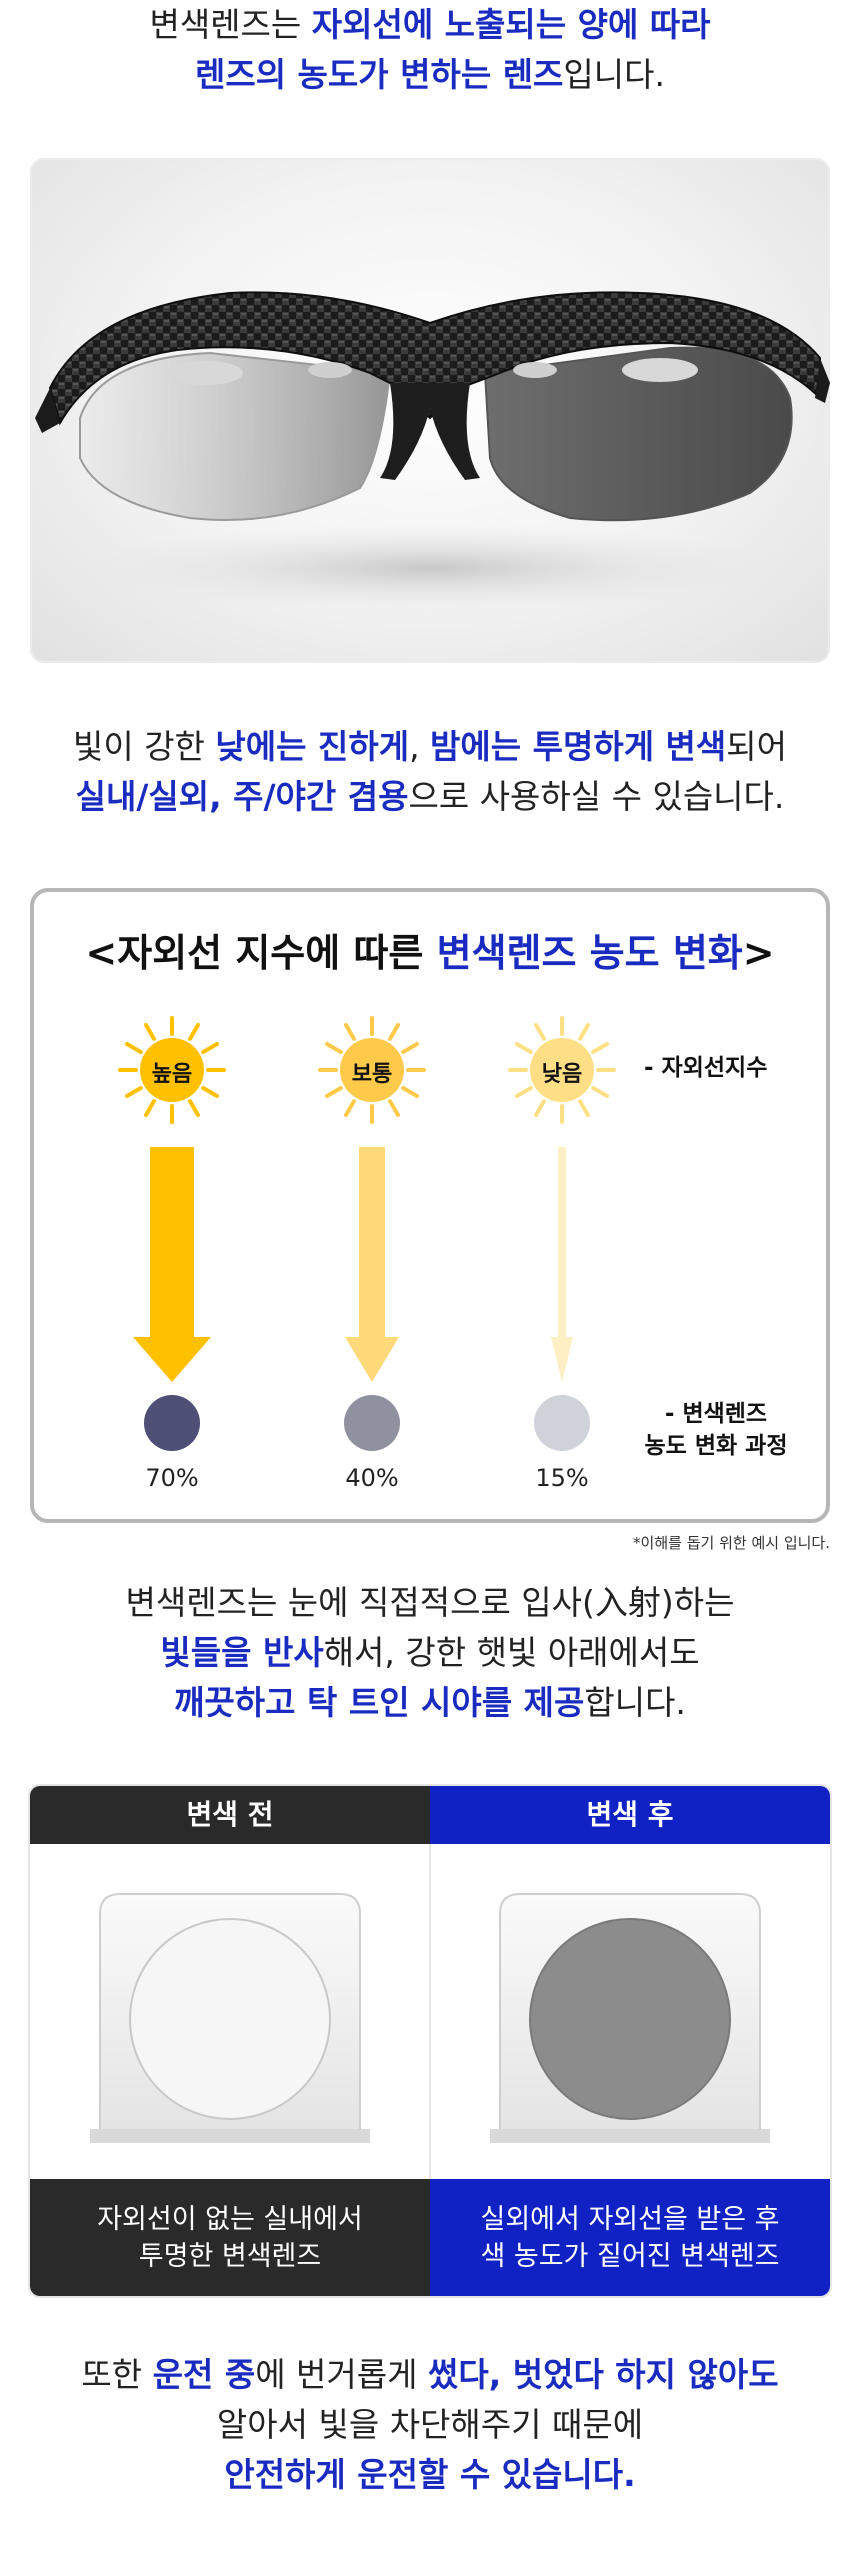 The height and width of the screenshot is (2550, 860). What do you see at coordinates (706, 1068) in the screenshot?
I see `uv-index-label: - 자외선지수` at bounding box center [706, 1068].